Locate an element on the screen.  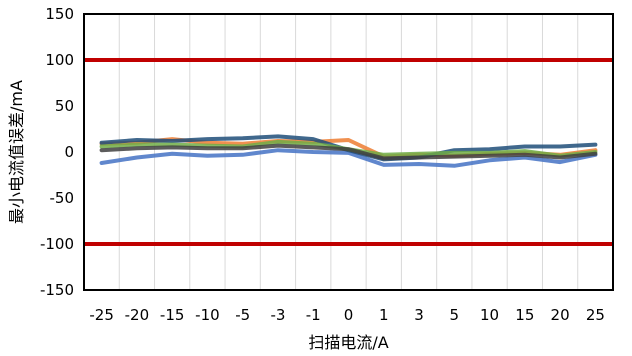
x-tick-label: 3 is located at coordinates (419, 315).